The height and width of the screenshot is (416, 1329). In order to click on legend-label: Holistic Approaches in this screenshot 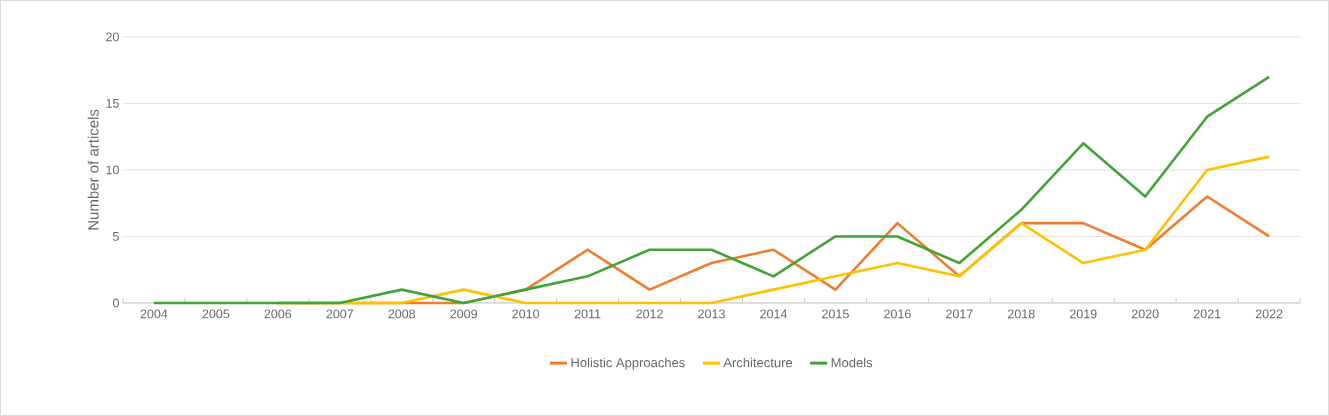, I will do `click(628, 363)`.